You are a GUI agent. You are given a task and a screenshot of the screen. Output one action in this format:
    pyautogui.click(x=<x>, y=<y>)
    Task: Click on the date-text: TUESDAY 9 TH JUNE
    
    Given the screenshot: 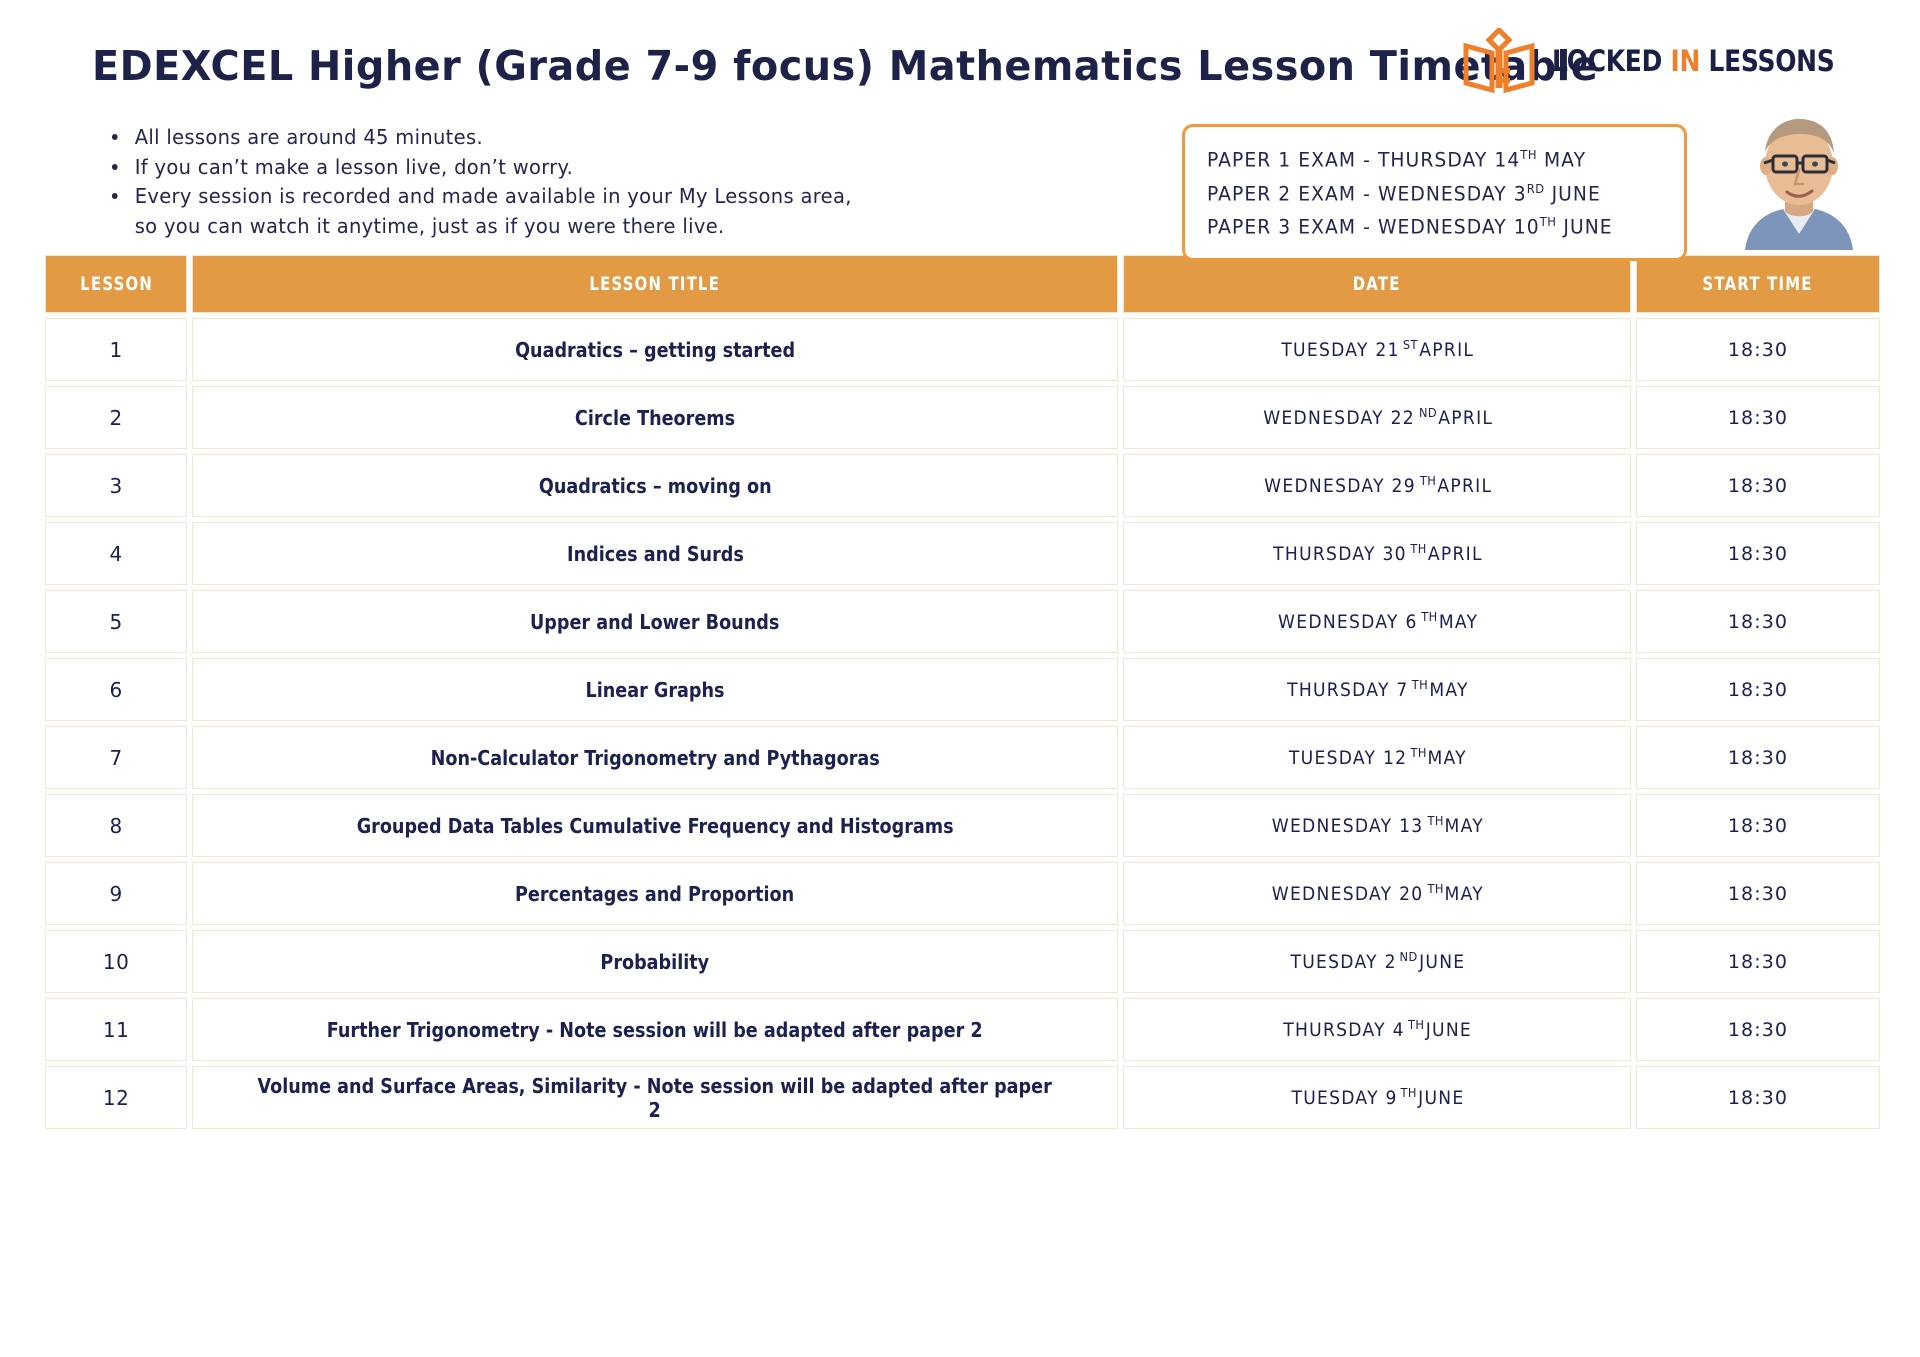 What is the action you would take?
    pyautogui.click(x=1376, y=1097)
    